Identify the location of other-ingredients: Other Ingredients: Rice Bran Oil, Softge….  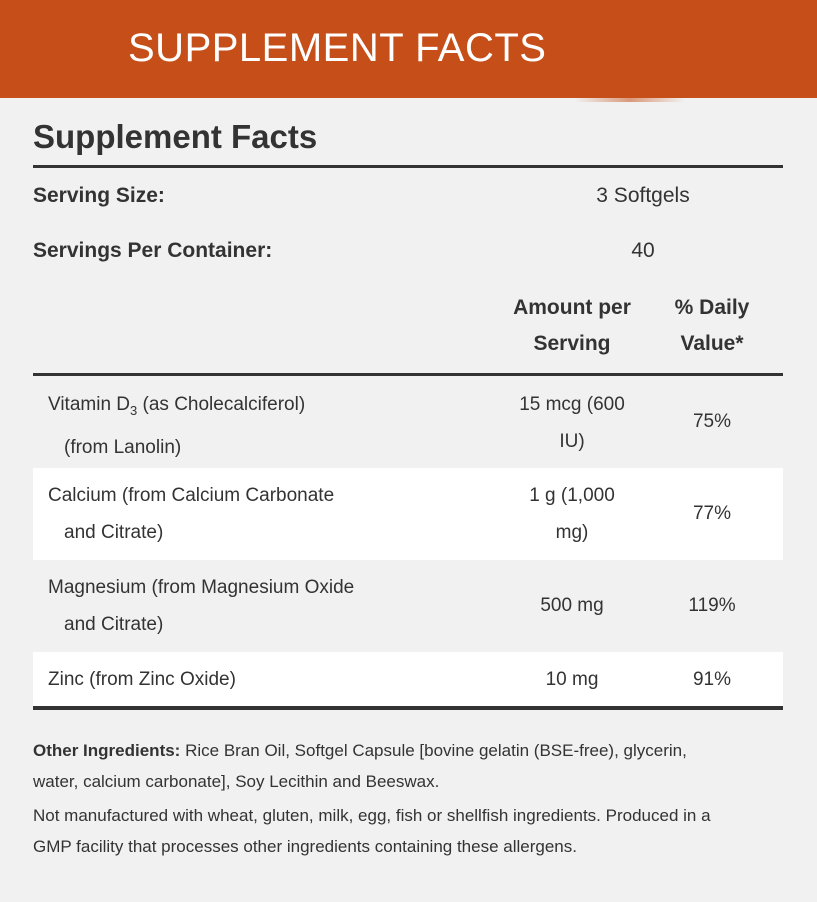
(383, 766).